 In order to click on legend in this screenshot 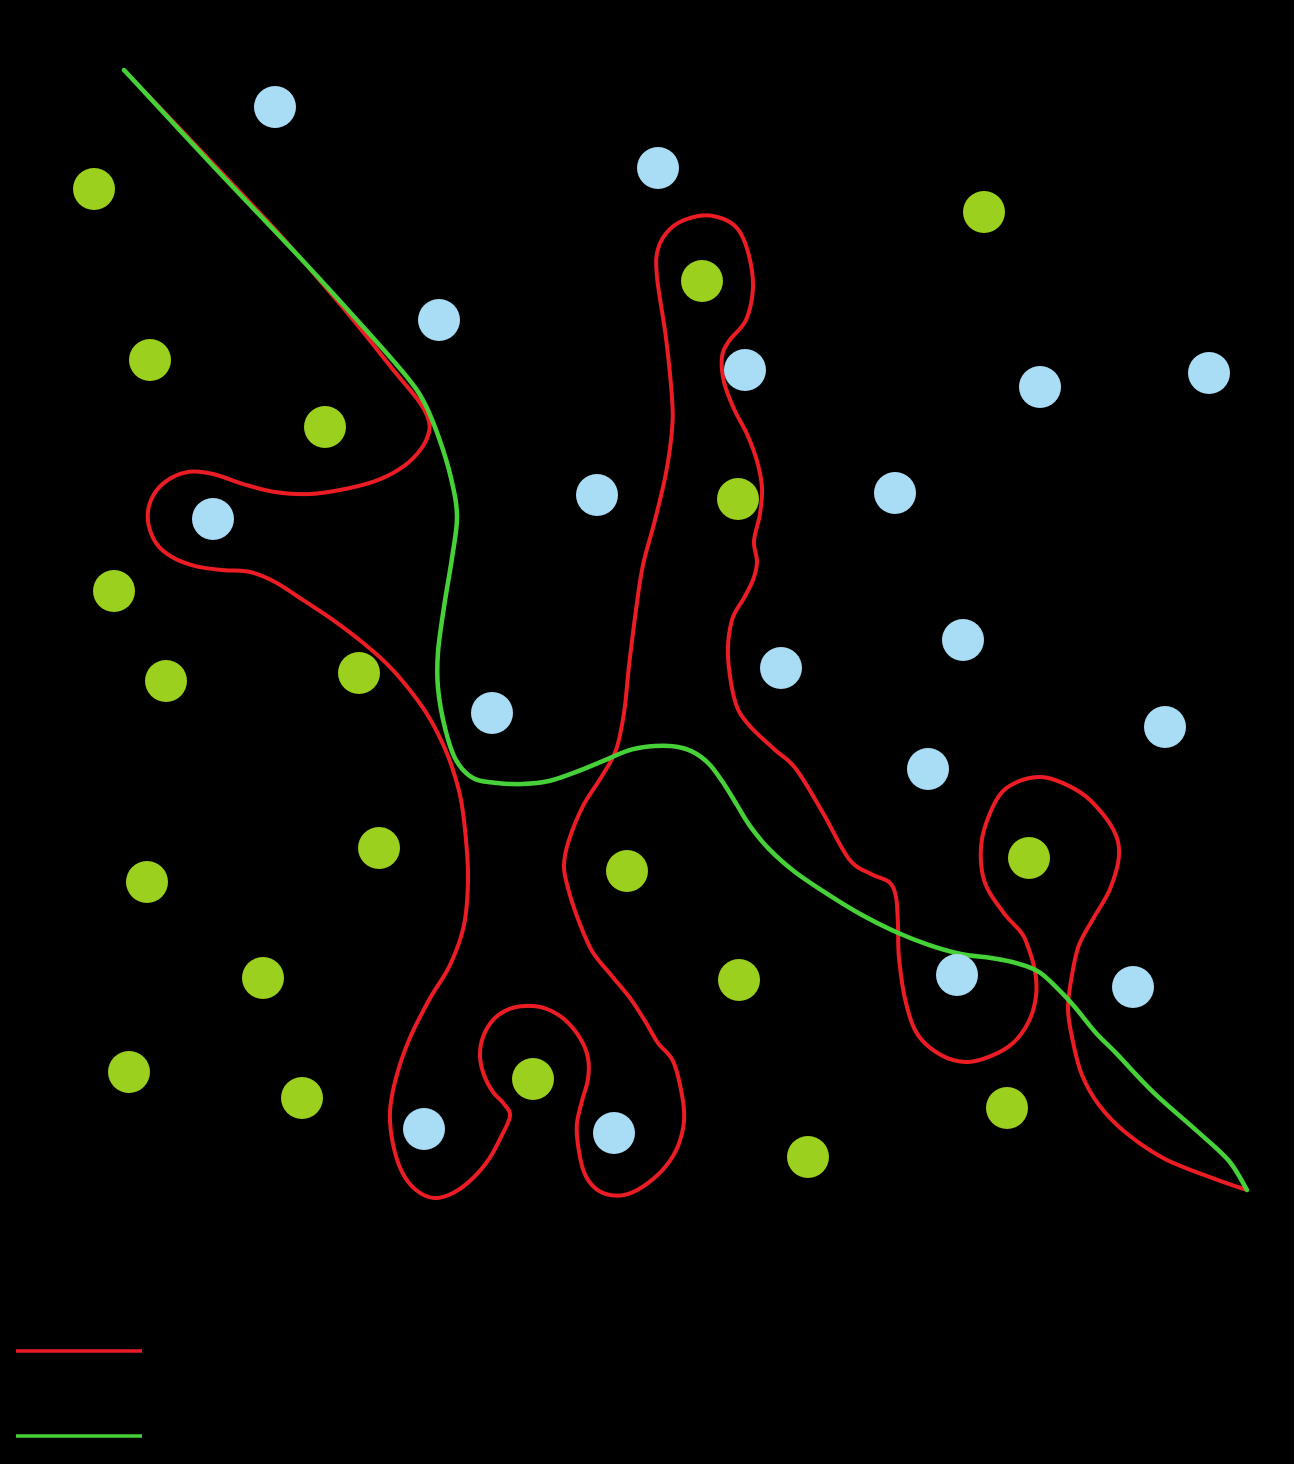, I will do `click(79, 1393)`.